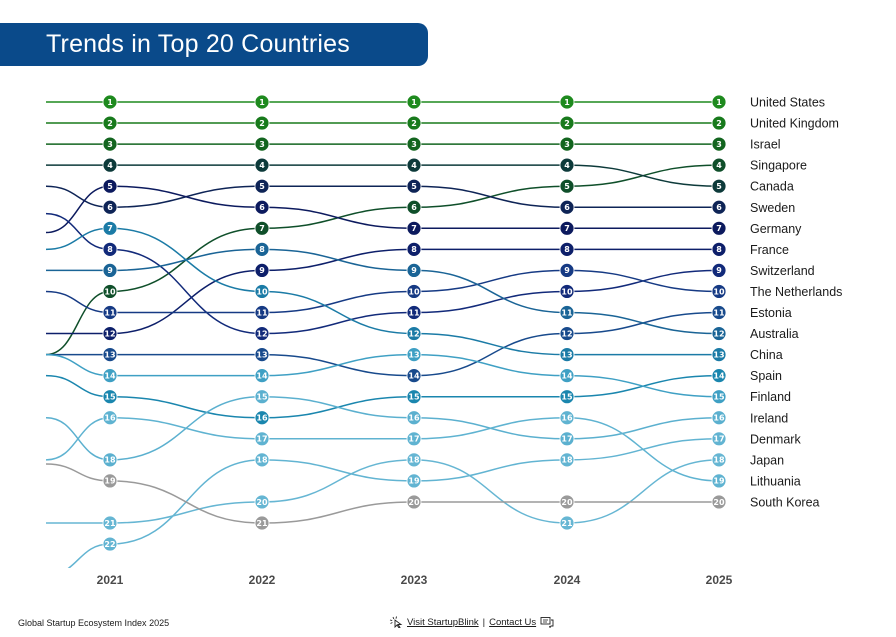 This screenshot has height=637, width=896. What do you see at coordinates (774, 334) in the screenshot?
I see `country-label: Australia` at bounding box center [774, 334].